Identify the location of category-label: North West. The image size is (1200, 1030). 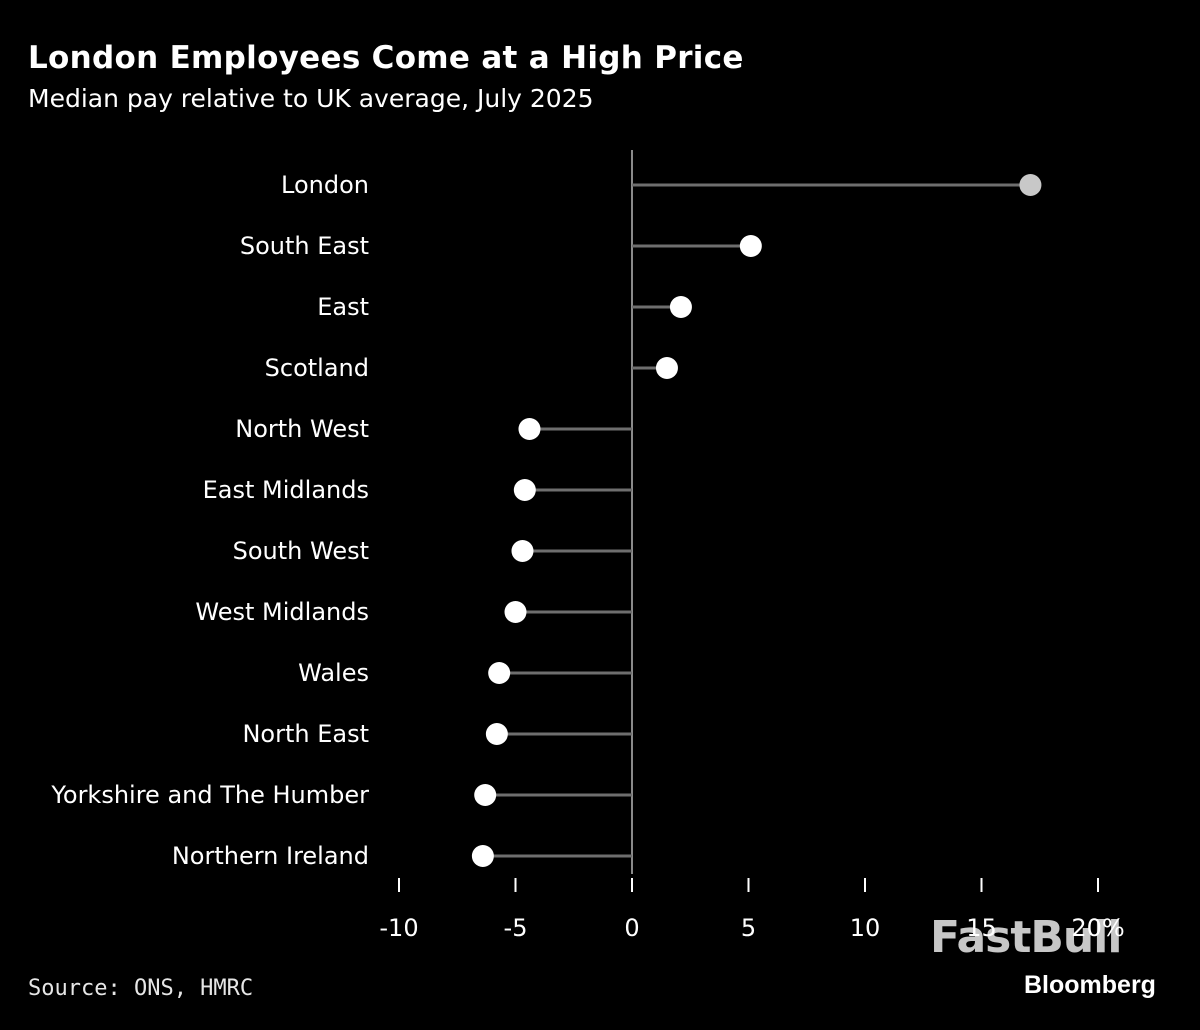
(302, 429).